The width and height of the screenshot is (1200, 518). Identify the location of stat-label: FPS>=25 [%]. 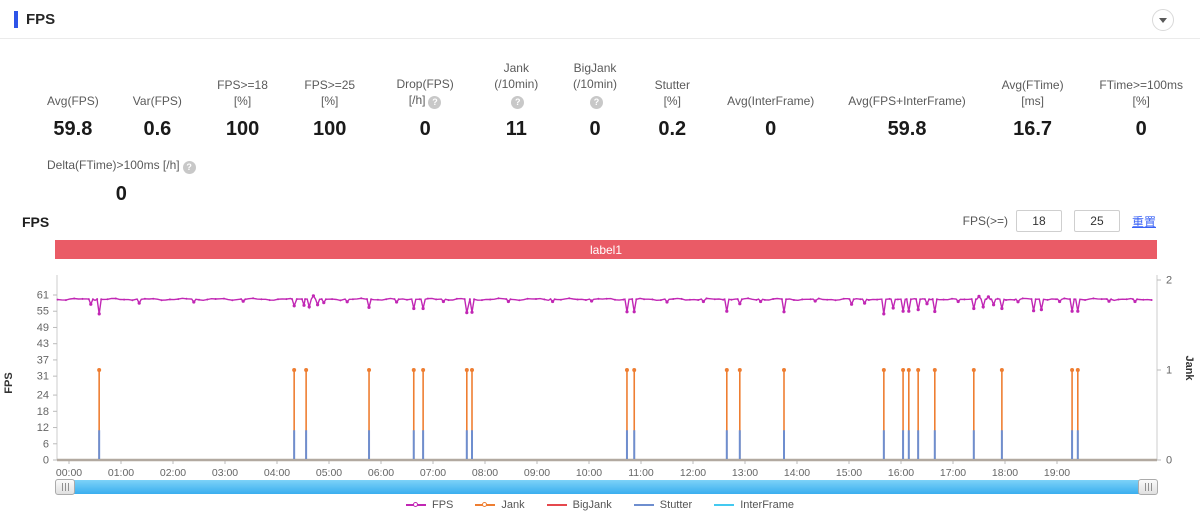
(330, 93).